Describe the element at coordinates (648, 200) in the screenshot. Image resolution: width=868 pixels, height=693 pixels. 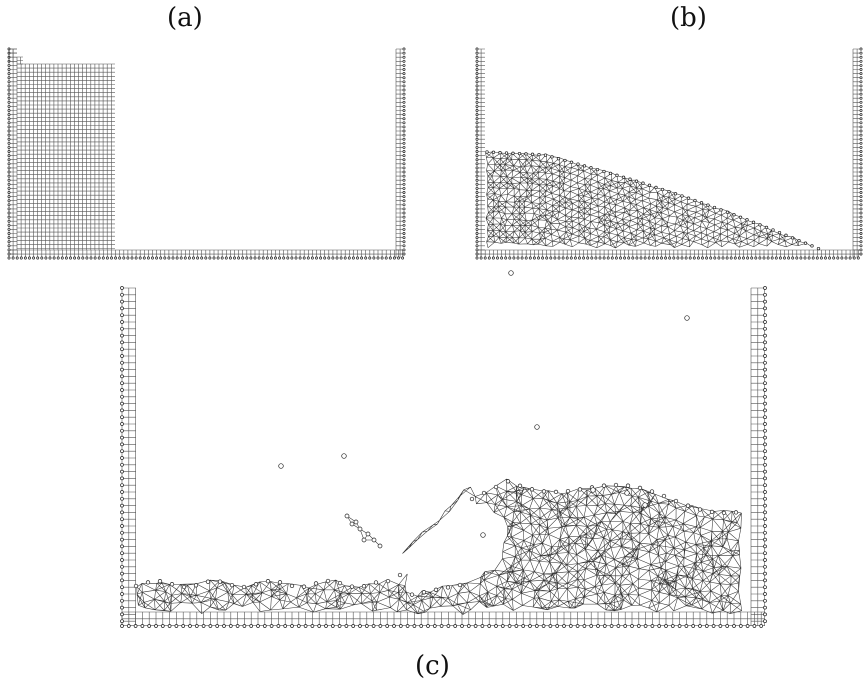
I see `panel-b-fluid-mesh` at that location.